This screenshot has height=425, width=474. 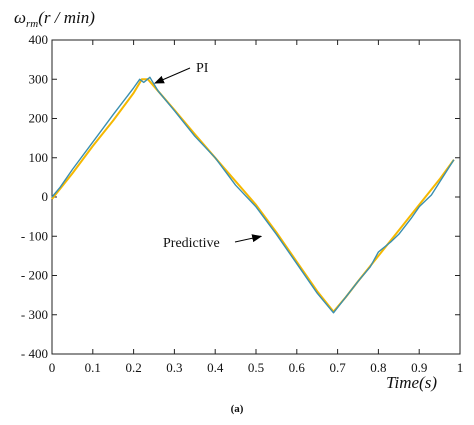 What do you see at coordinates (34, 353) in the screenshot?
I see `y-tick-label: - 400` at bounding box center [34, 353].